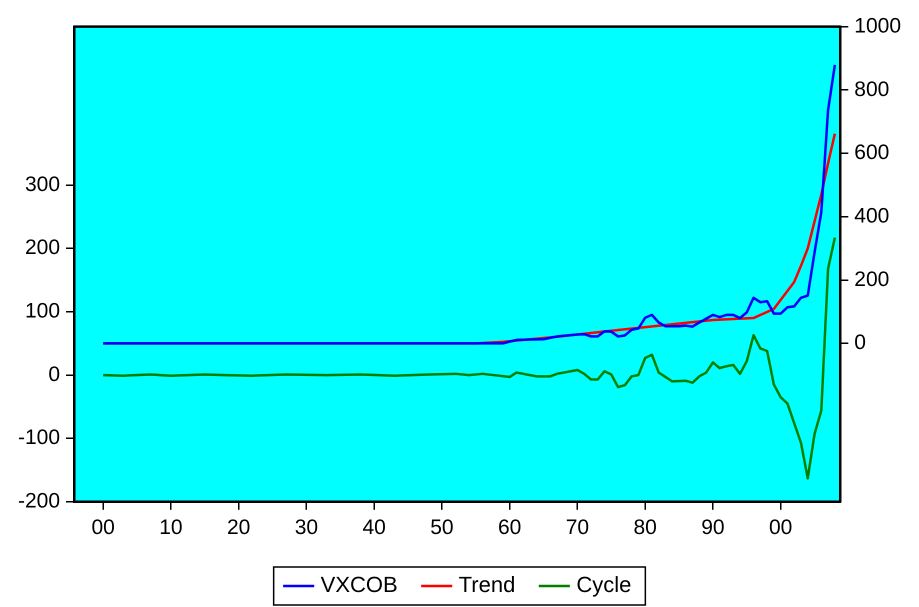 The height and width of the screenshot is (607, 919). What do you see at coordinates (39, 501) in the screenshot?
I see `y-tick-label: -200` at bounding box center [39, 501].